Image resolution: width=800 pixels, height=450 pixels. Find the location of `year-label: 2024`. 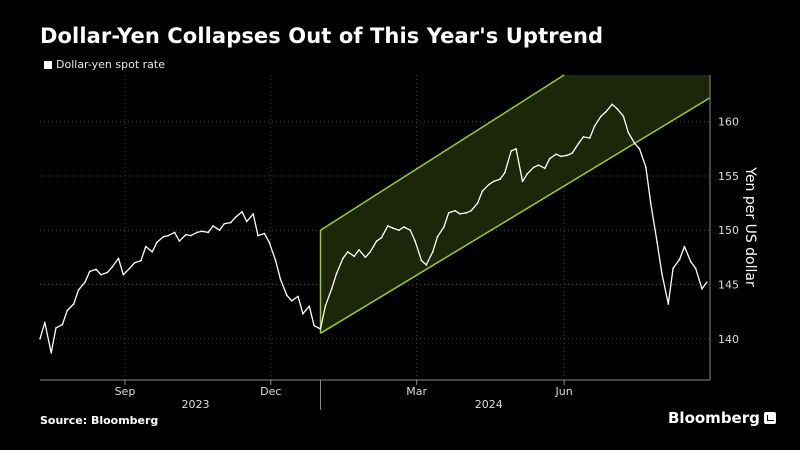

year-label: 2024 is located at coordinates (489, 404).